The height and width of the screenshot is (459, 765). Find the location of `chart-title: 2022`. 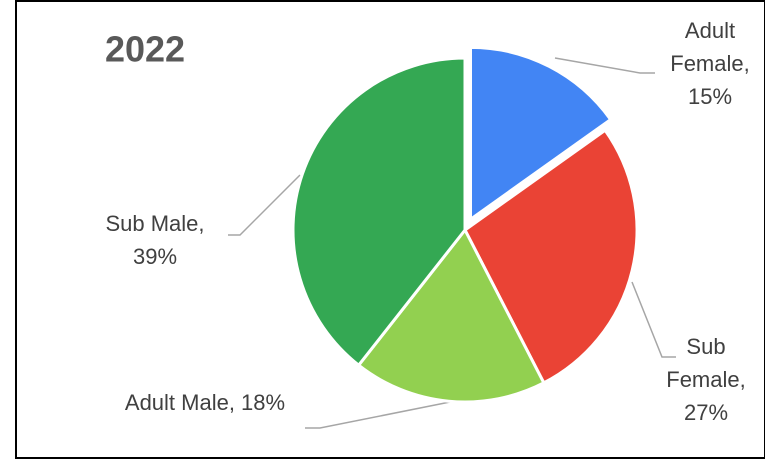

chart-title: 2022 is located at coordinates (145, 49).